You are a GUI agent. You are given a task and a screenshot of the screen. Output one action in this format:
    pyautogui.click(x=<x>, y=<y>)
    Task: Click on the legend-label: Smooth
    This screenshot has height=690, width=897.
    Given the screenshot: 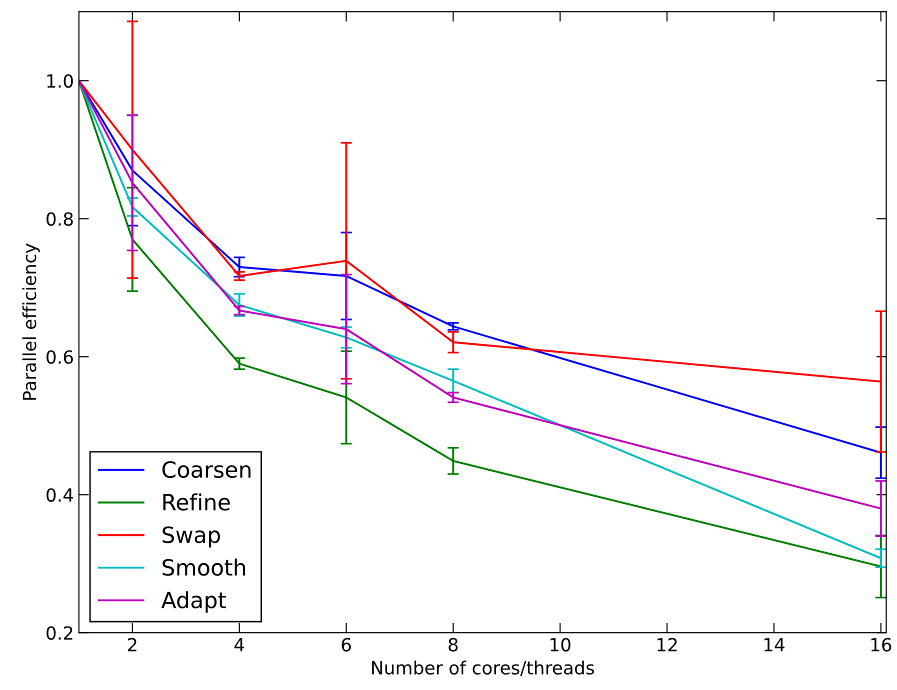 What is the action you would take?
    pyautogui.click(x=204, y=567)
    